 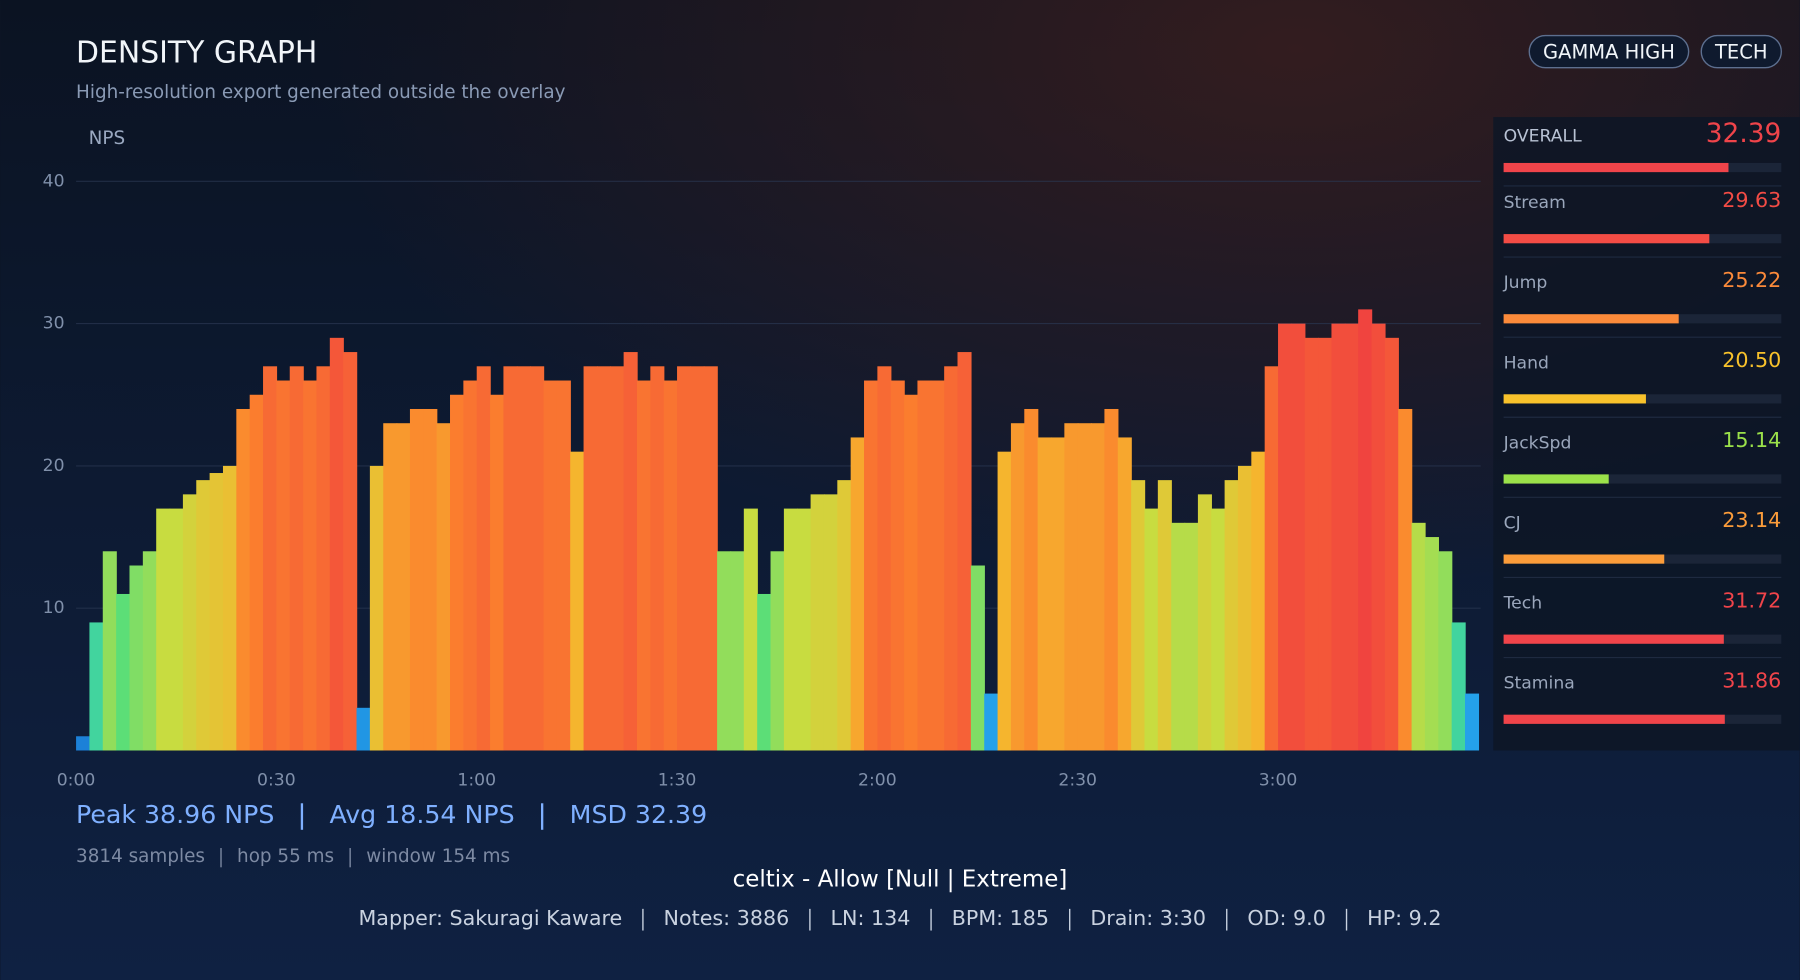 I want to click on x-tick-label: 0:30, so click(x=276, y=780).